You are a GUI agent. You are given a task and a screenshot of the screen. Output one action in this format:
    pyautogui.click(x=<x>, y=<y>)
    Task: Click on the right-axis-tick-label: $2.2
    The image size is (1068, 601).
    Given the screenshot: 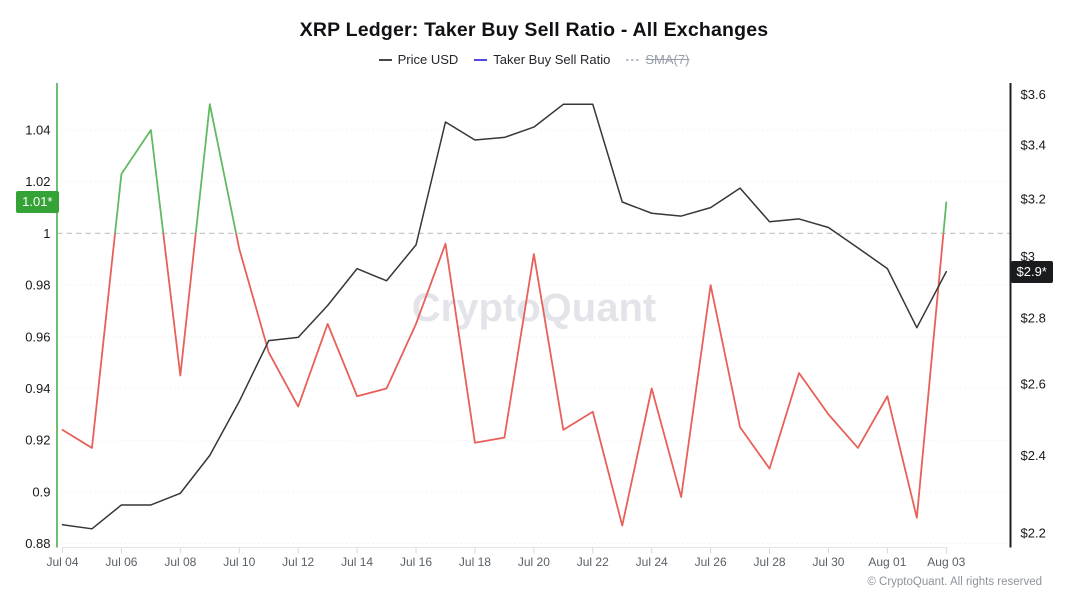 What is the action you would take?
    pyautogui.click(x=1033, y=532)
    